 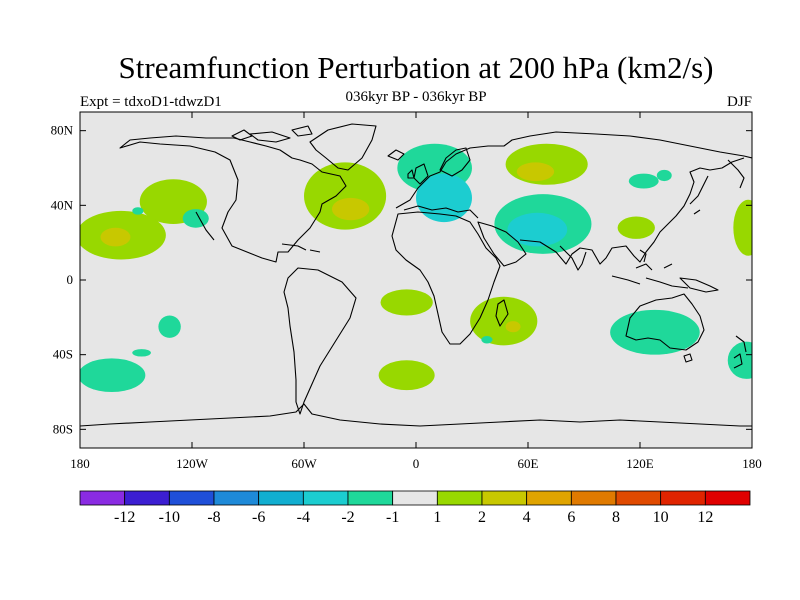 I want to click on coastline-arctic-islands, so click(x=272, y=134).